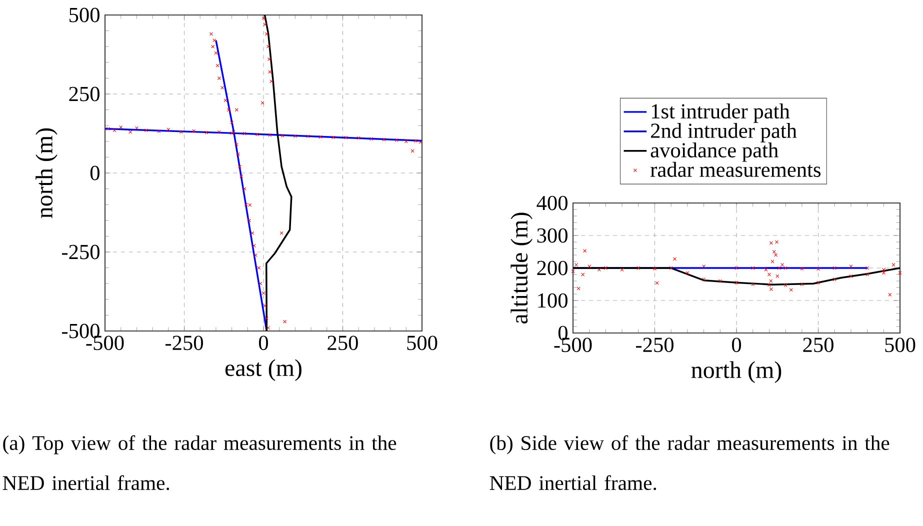  I want to click on legend-label: radar measurements, so click(735, 169).